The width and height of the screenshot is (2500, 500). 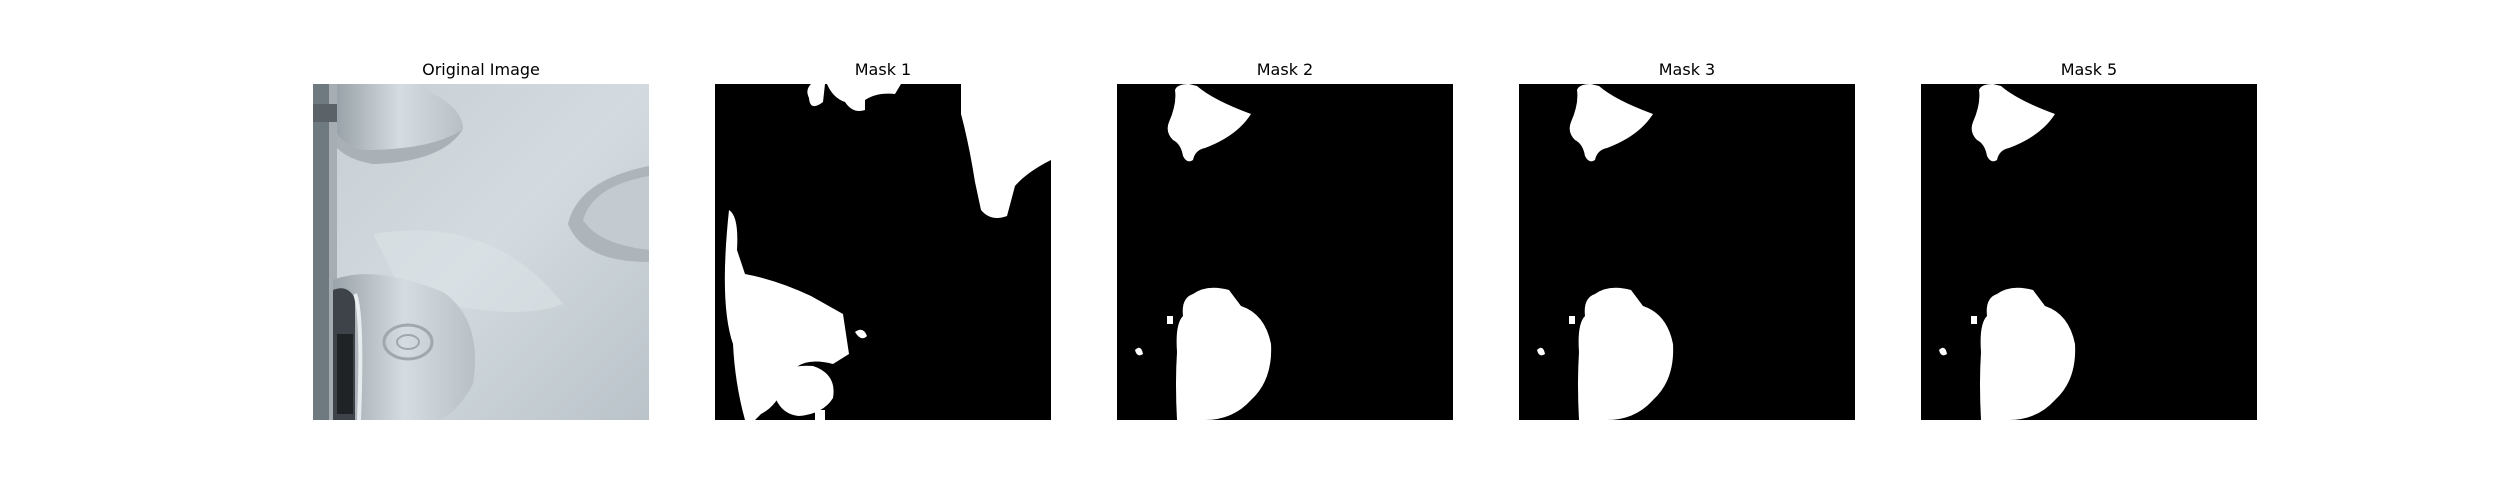 I want to click on top-pod, so click(x=400, y=117).